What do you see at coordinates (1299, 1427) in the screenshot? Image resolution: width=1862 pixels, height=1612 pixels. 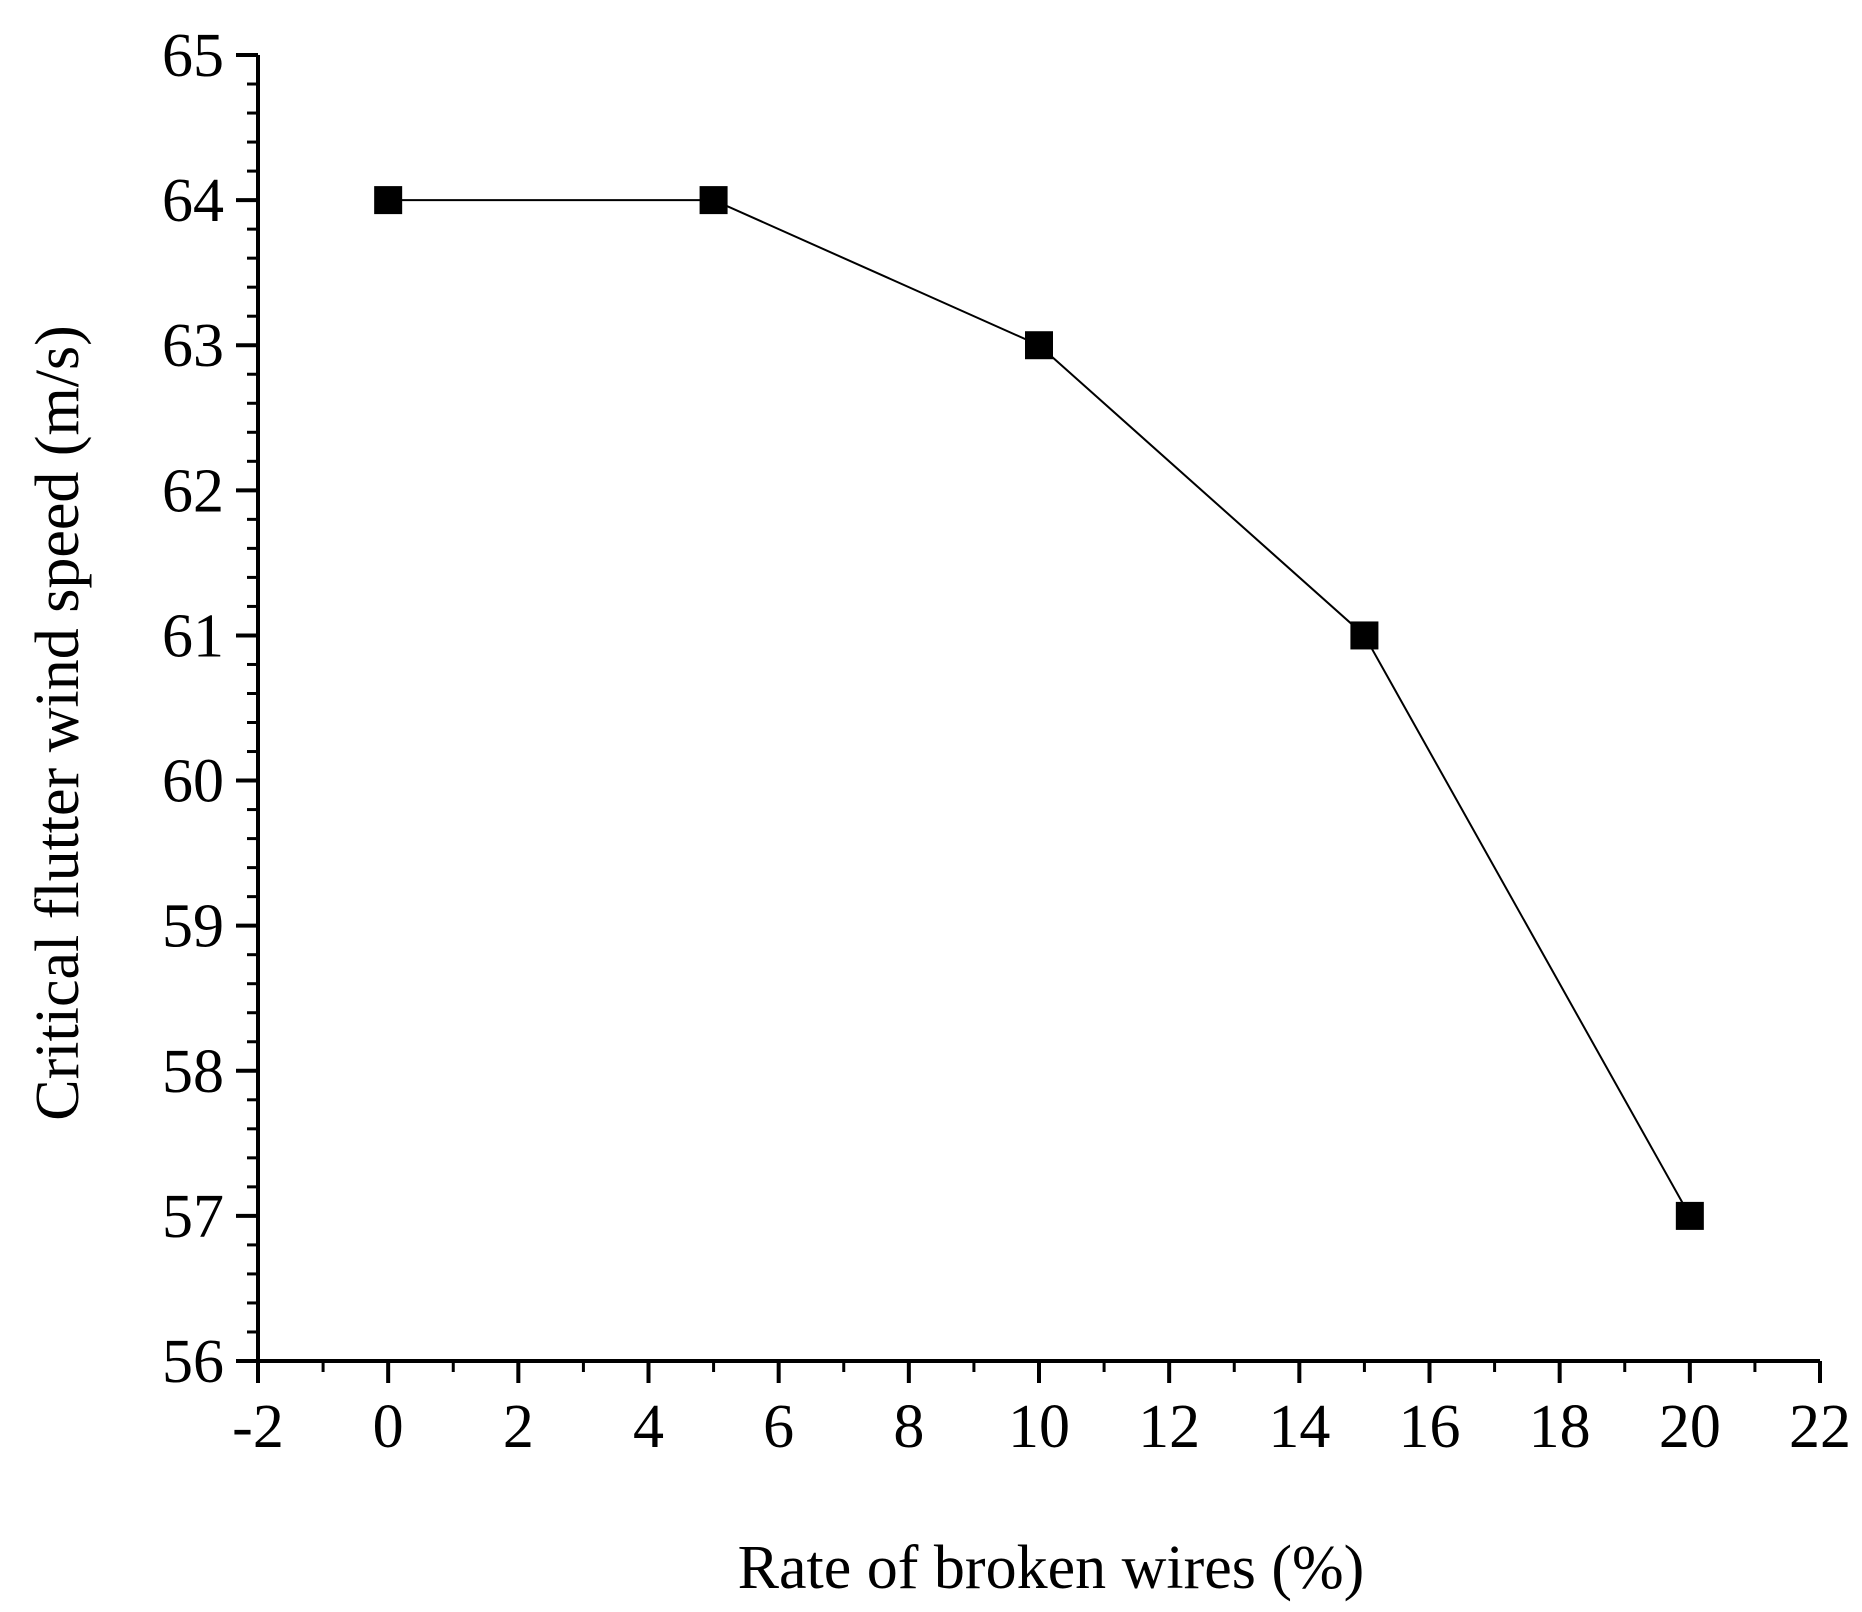 I see `x-tick-label: 14` at bounding box center [1299, 1427].